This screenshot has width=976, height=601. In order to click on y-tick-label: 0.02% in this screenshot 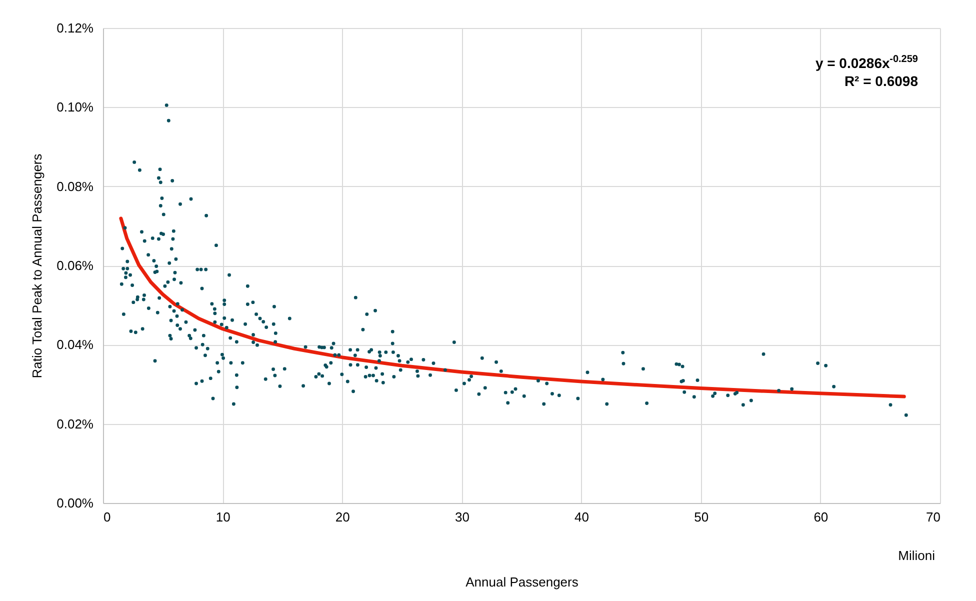, I will do `click(75, 424)`.